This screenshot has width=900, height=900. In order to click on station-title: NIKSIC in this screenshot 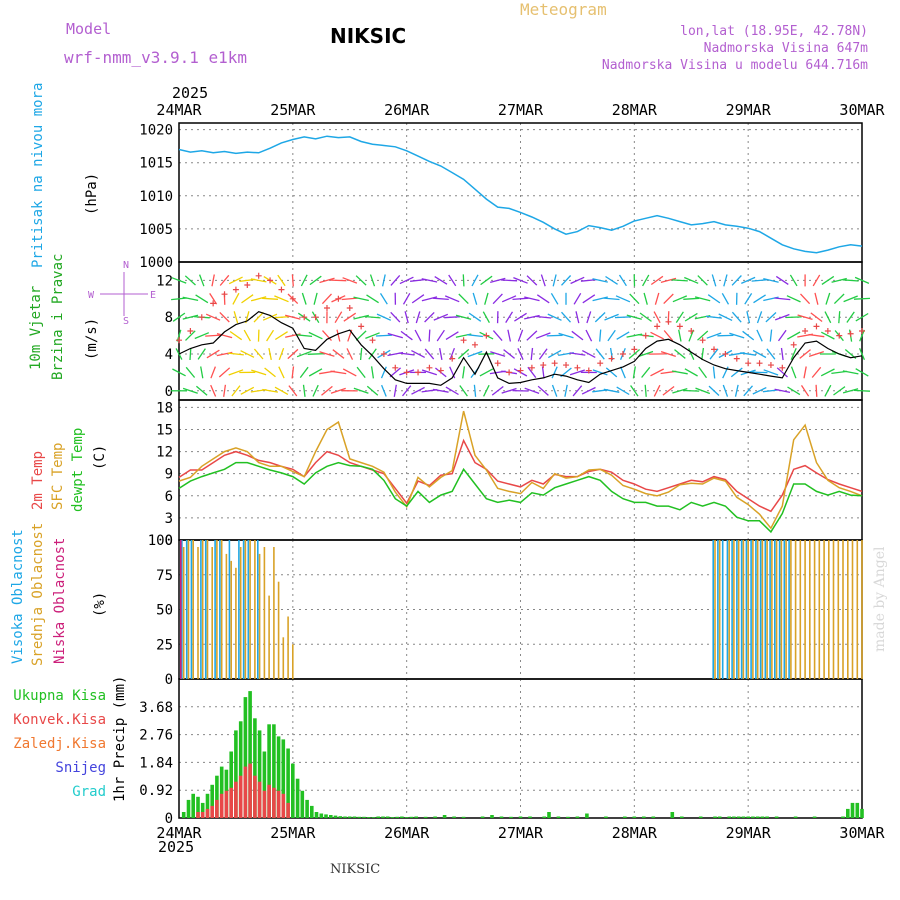, I will do `click(368, 36)`.